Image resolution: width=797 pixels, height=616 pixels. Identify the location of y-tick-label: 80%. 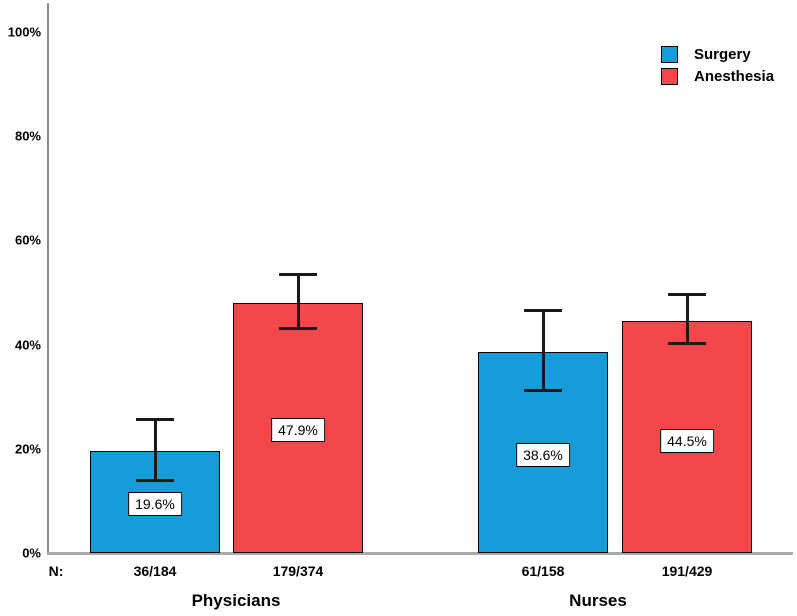
(27, 136).